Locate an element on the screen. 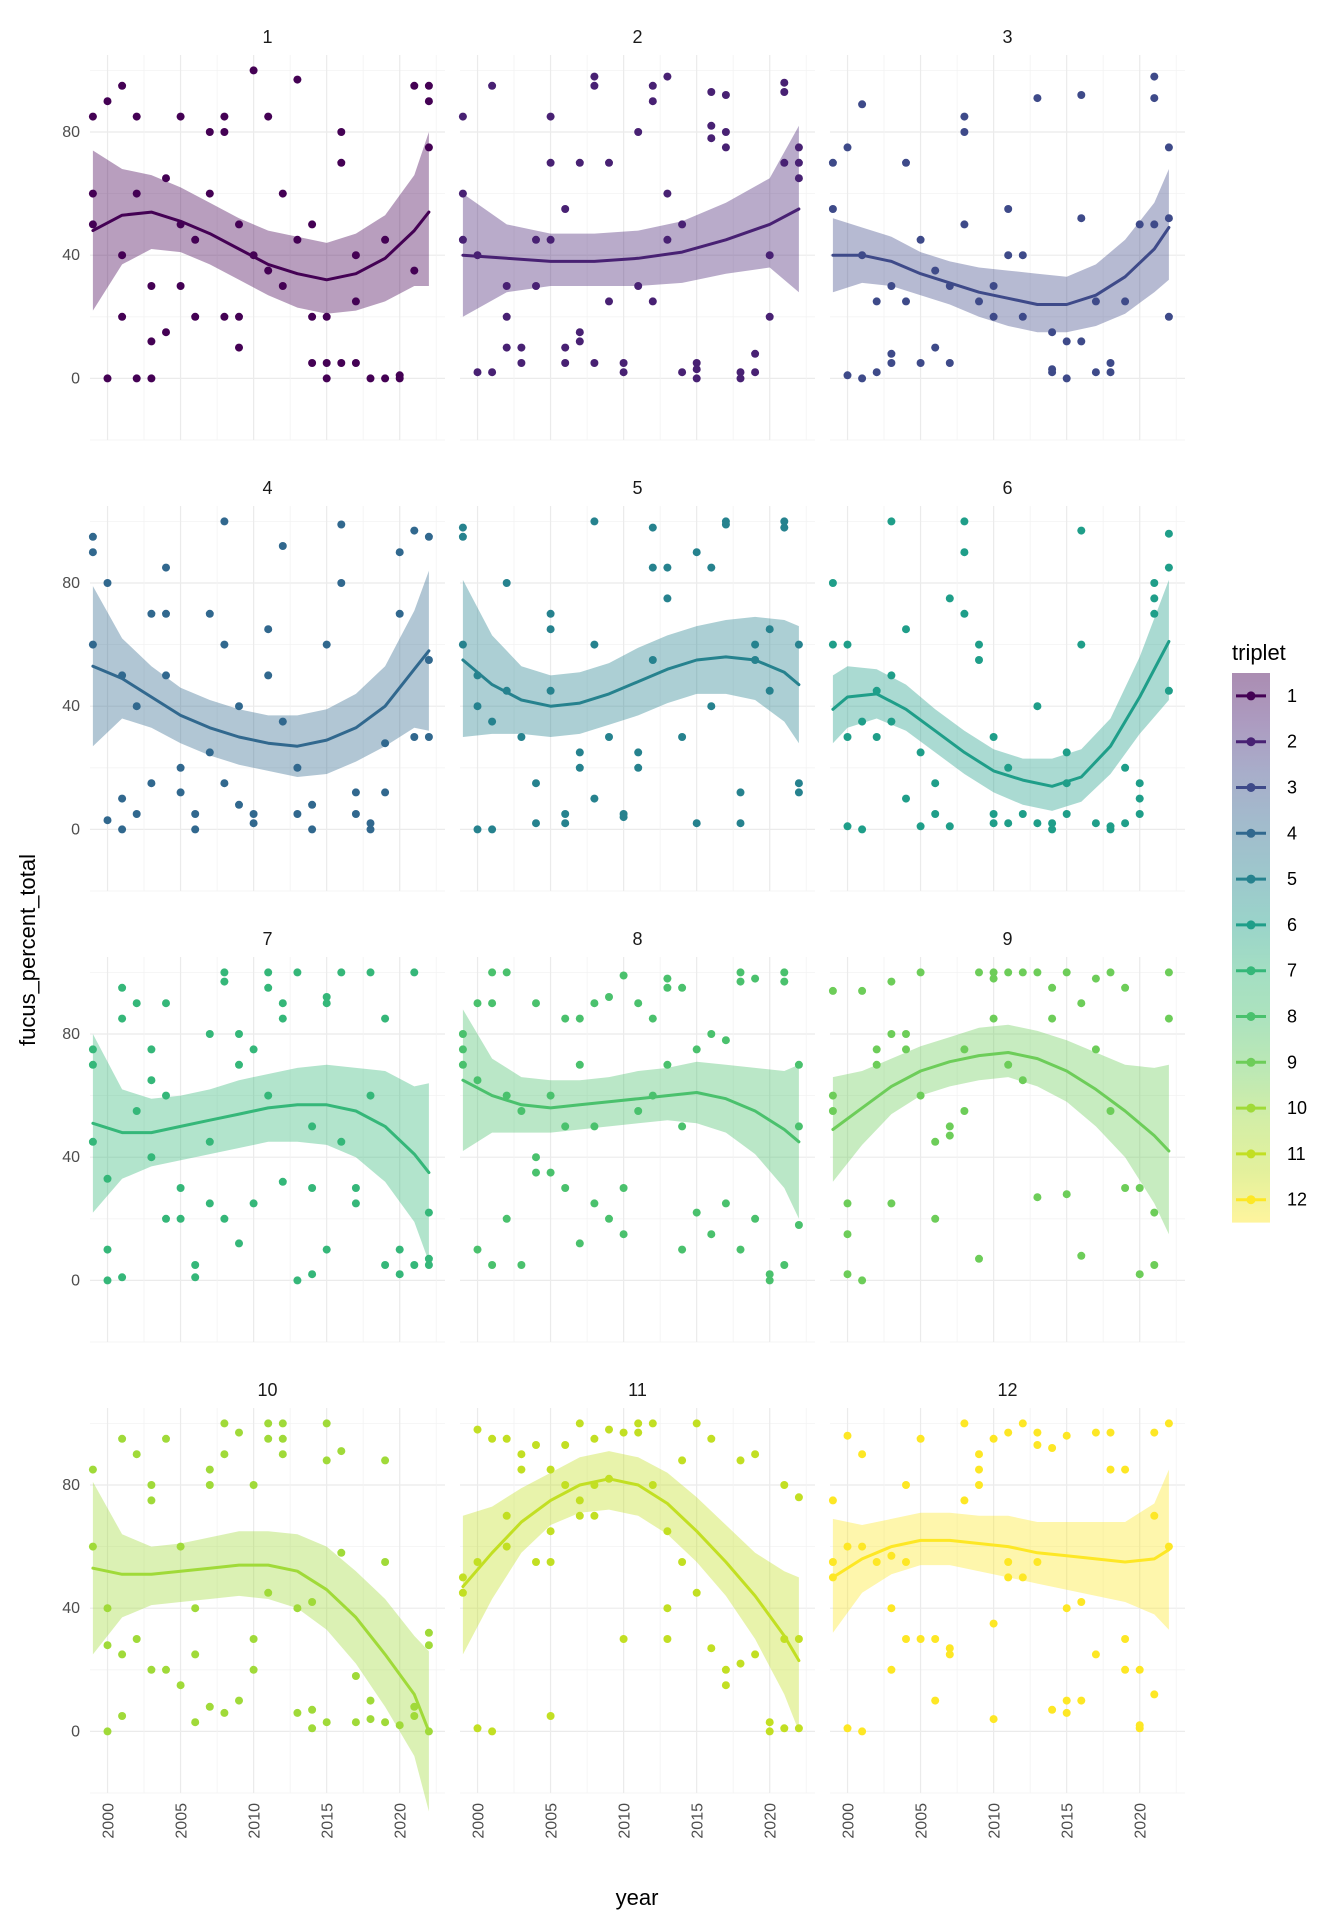 This screenshot has width=1344, height=1920. confidence-band is located at coordinates (630, 1591).